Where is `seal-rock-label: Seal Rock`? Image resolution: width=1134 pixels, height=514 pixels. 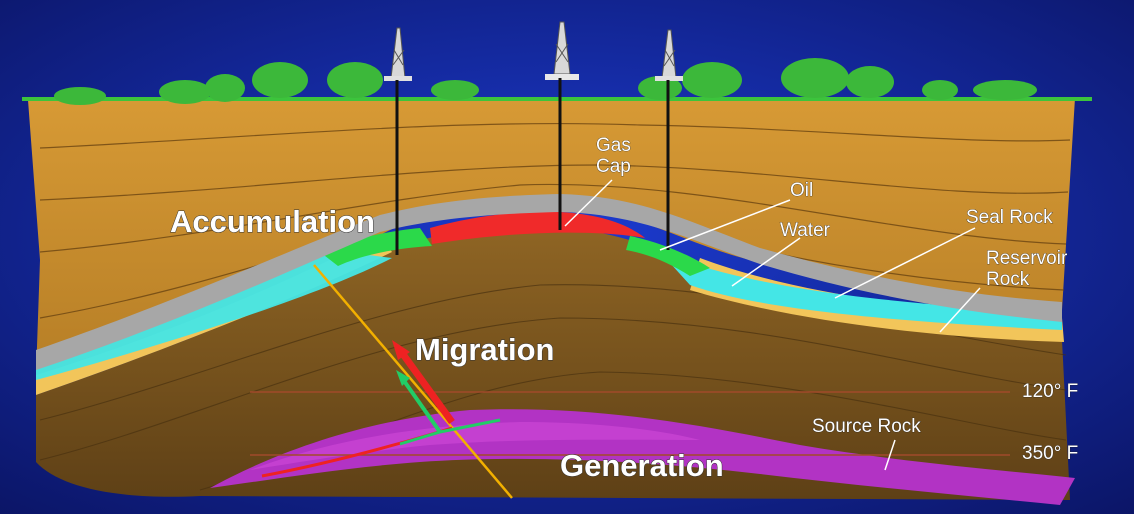 seal-rock-label: Seal Rock is located at coordinates (1009, 217).